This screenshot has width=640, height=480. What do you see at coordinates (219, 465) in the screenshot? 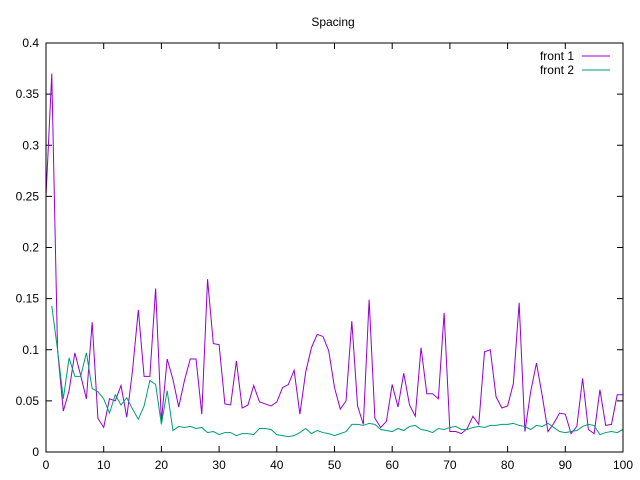
I see `x-tick-label: 30` at bounding box center [219, 465].